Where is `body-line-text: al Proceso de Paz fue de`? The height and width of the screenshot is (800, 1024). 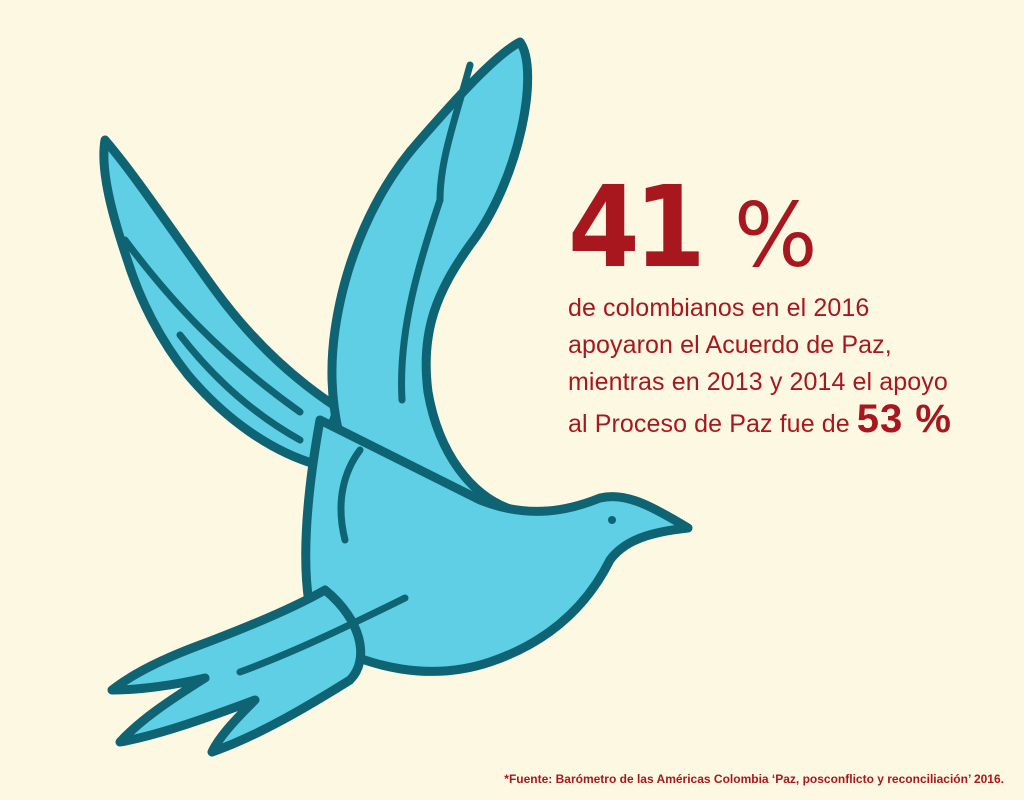
body-line-text: al Proceso de Paz fue de is located at coordinates (709, 424).